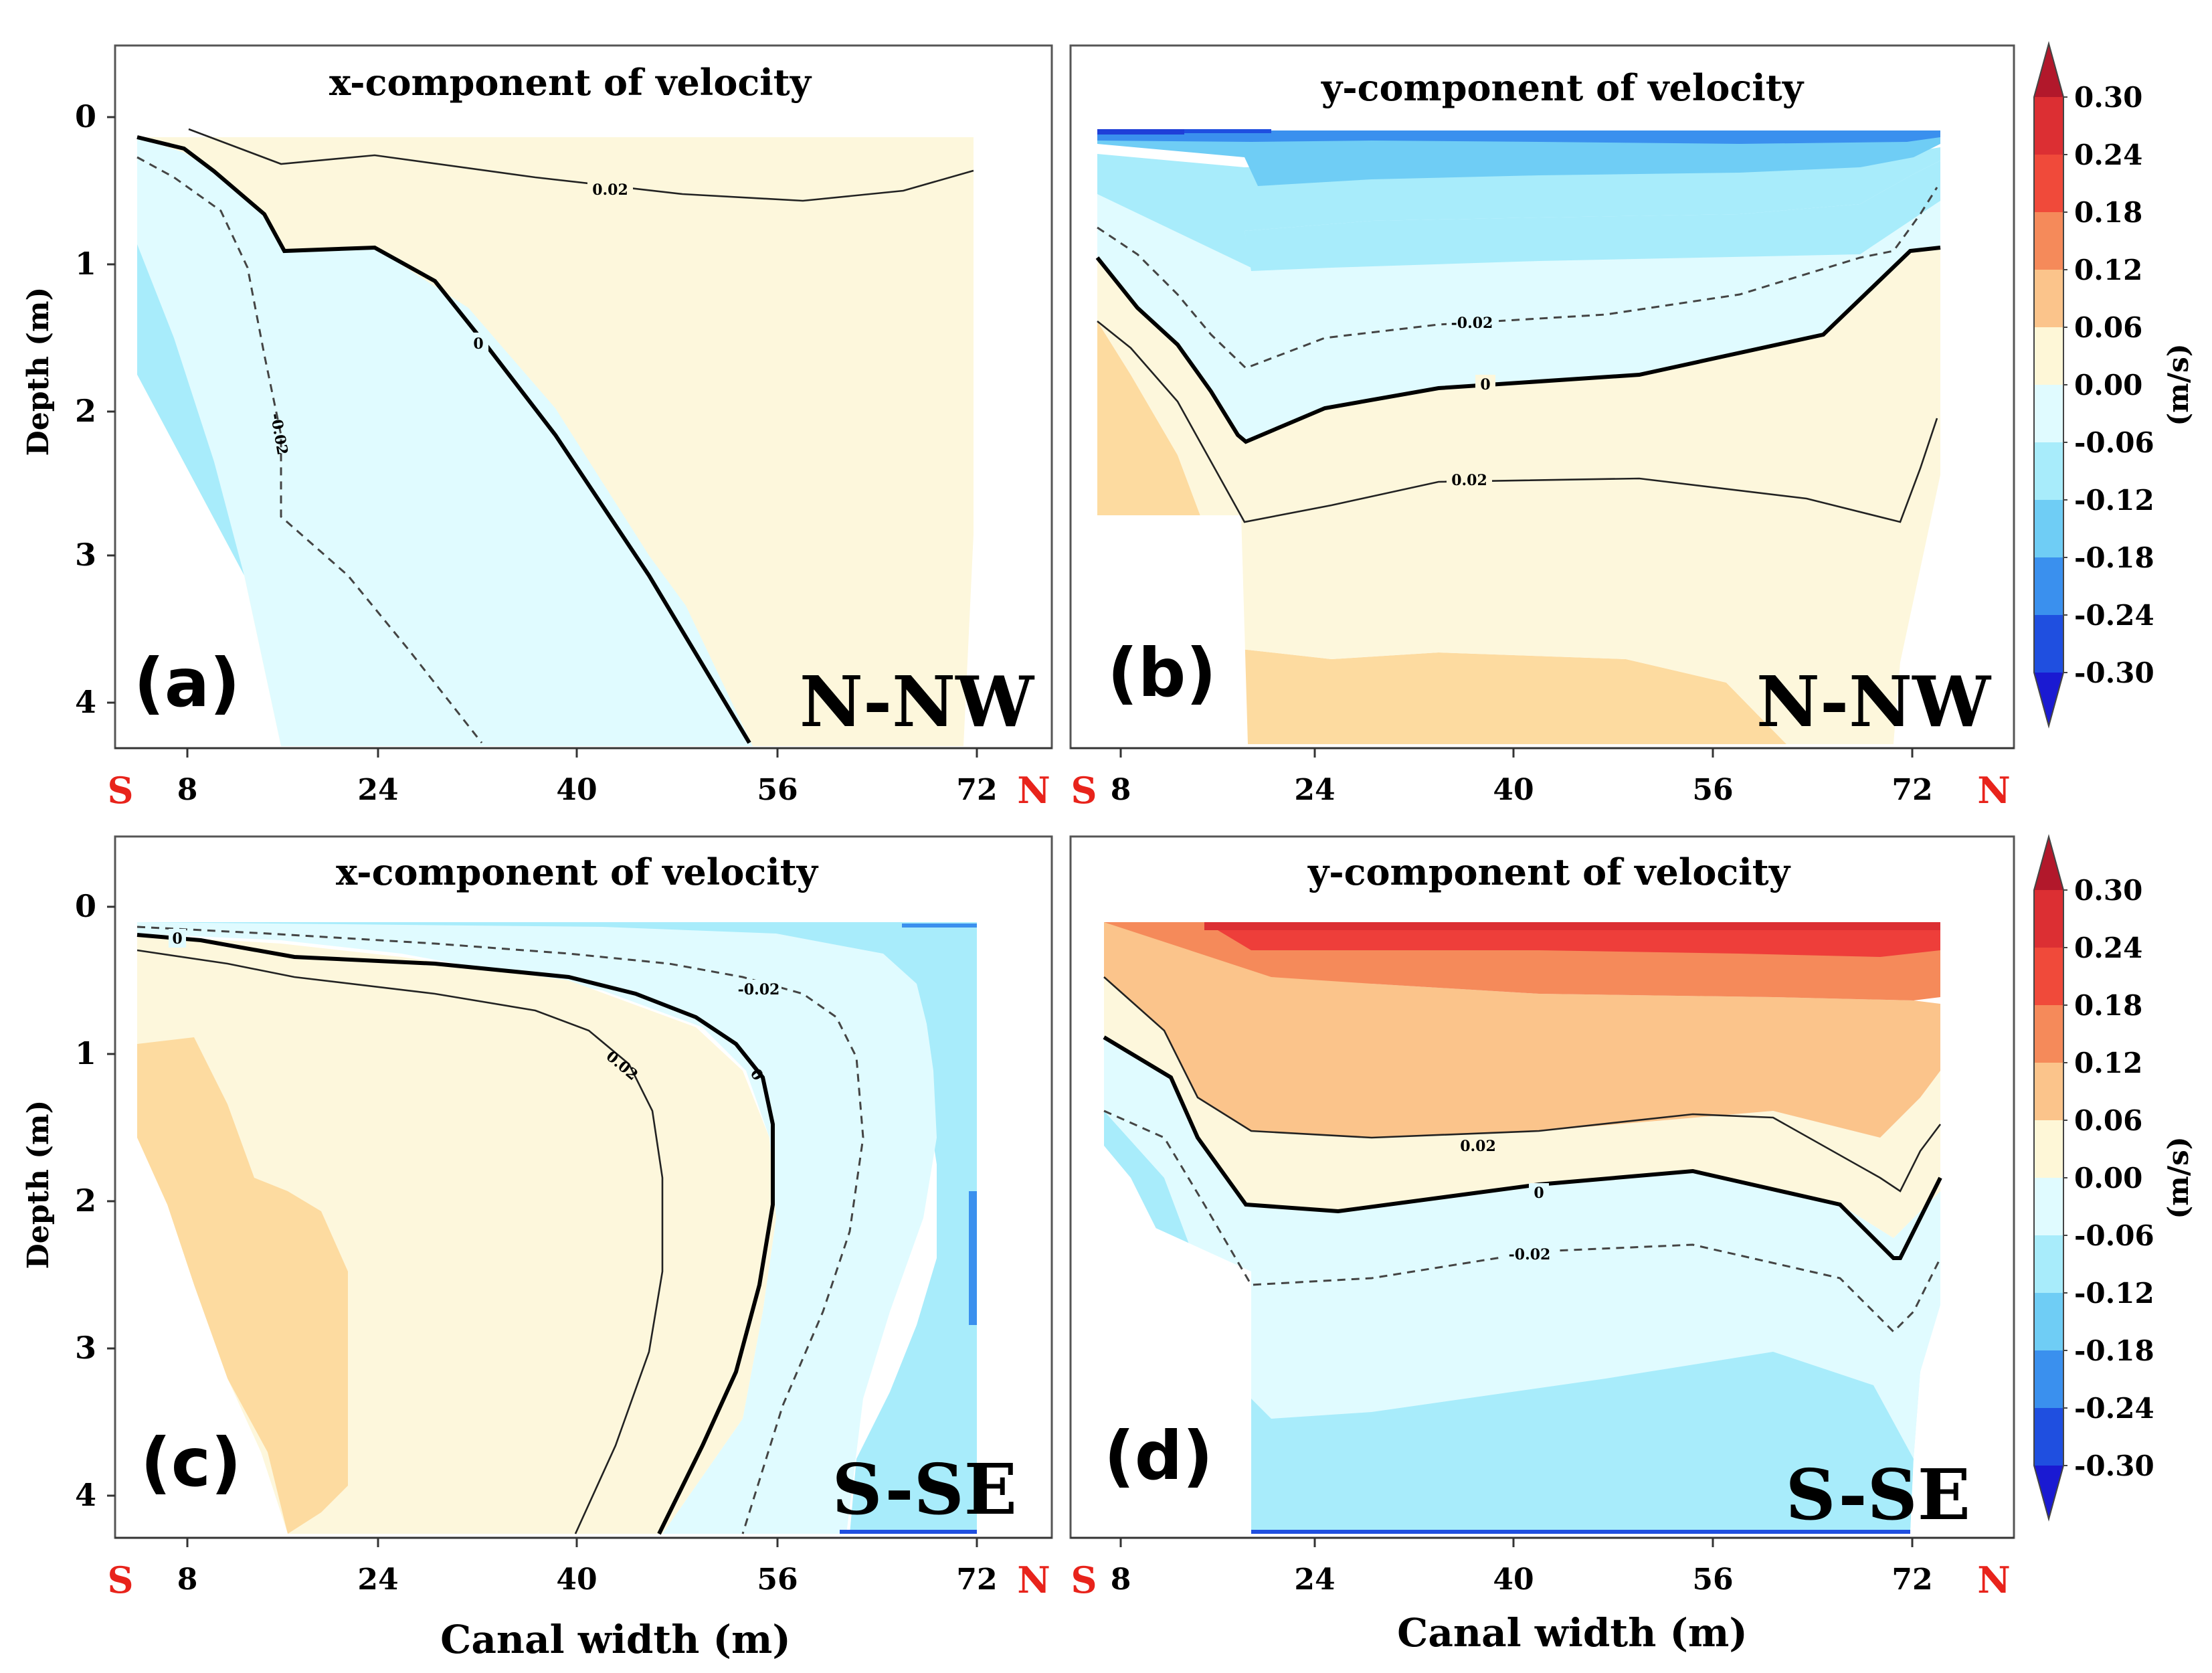 Image resolution: width=2212 pixels, height=1673 pixels. I want to click on panel-label: (c), so click(191, 1462).